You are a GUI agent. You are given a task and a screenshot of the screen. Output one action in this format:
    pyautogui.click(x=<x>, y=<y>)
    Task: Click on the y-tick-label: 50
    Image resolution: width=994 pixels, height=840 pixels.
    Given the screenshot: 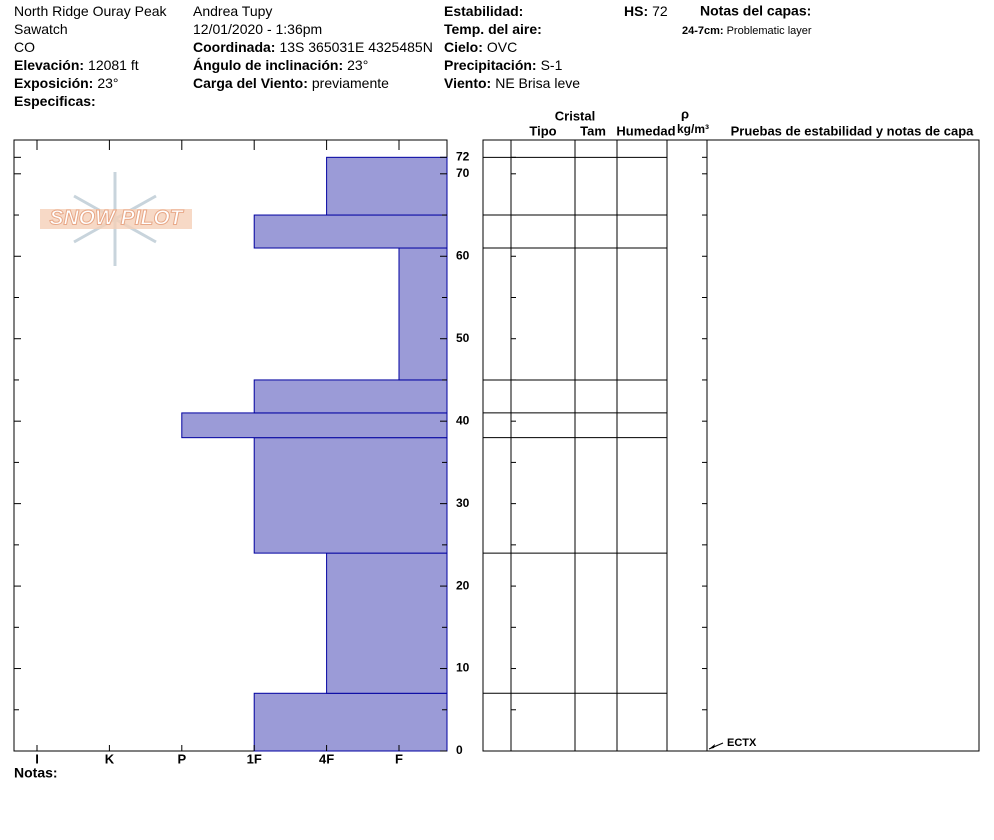 What is the action you would take?
    pyautogui.click(x=463, y=338)
    